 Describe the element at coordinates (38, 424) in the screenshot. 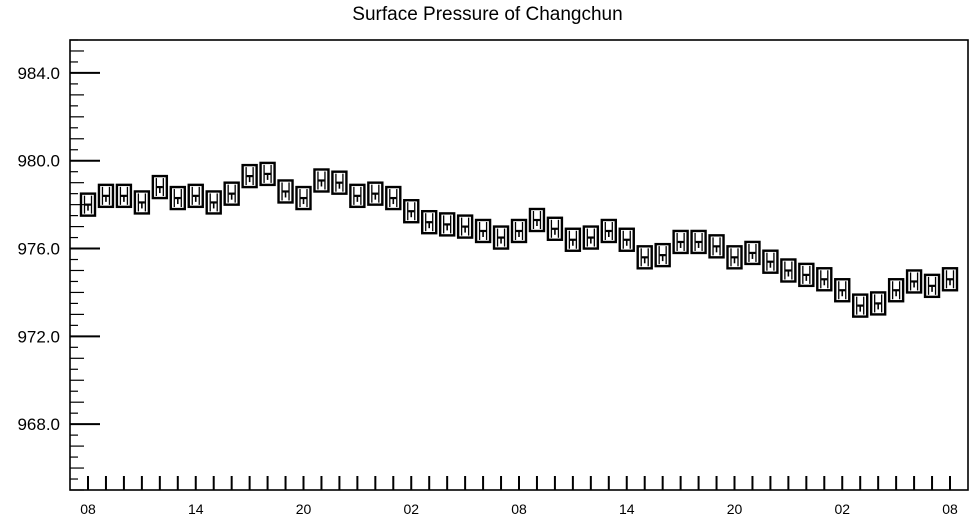

I see `y-tick-label: 968.0` at that location.